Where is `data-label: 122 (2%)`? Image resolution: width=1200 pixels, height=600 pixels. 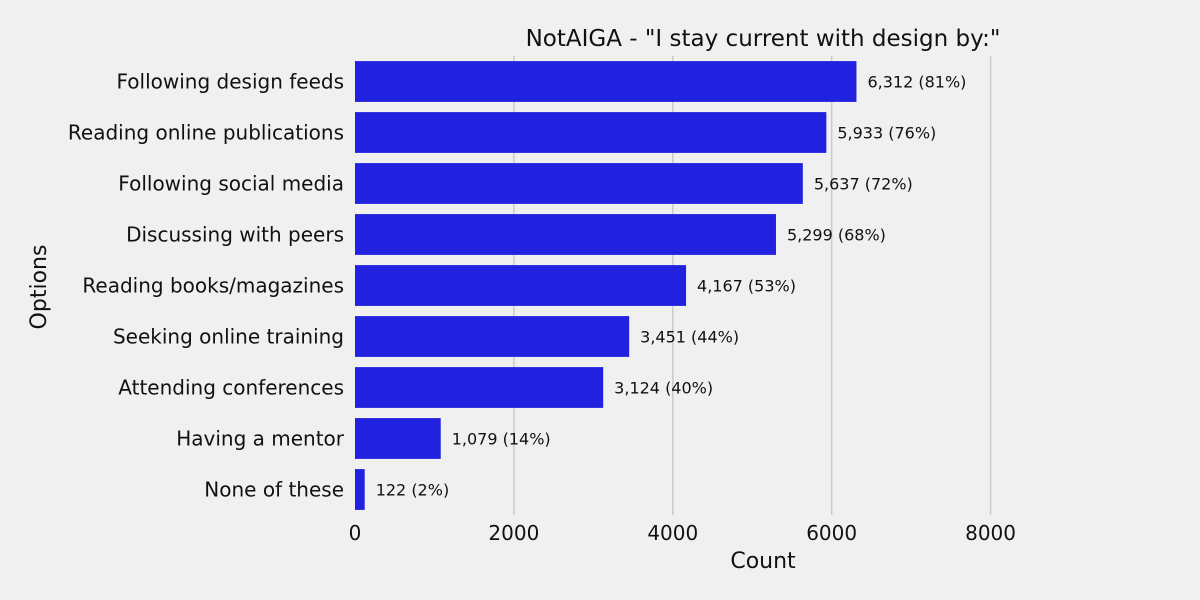 data-label: 122 (2%) is located at coordinates (413, 490).